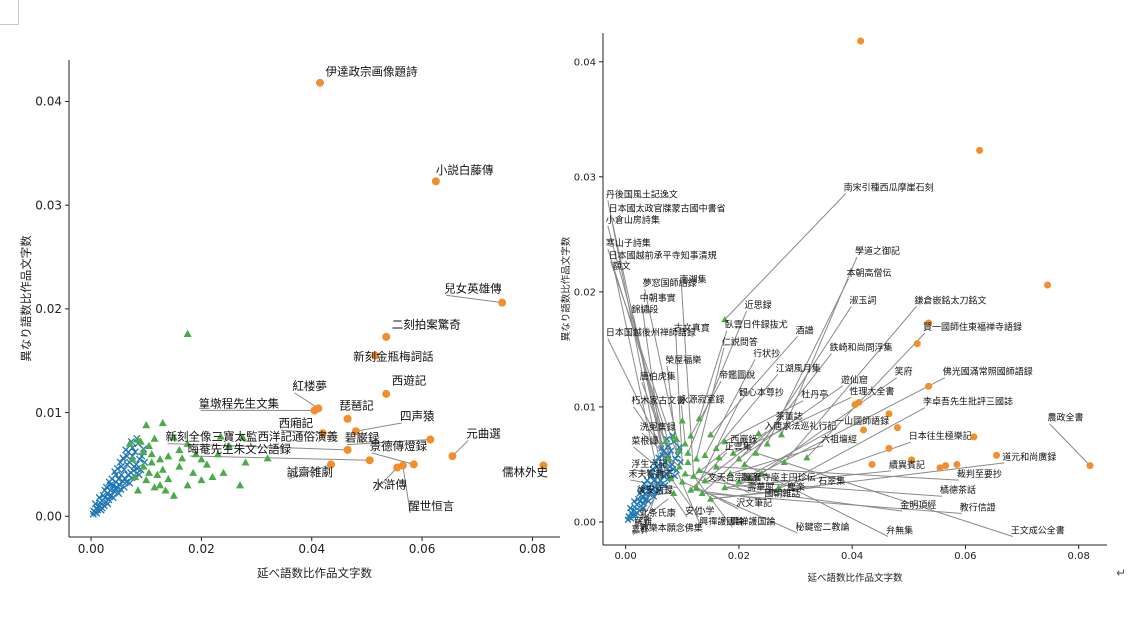 The width and height of the screenshot is (1134, 626). Describe the element at coordinates (754, 503) in the screenshot. I see `point-label: 沢文筆記` at that location.